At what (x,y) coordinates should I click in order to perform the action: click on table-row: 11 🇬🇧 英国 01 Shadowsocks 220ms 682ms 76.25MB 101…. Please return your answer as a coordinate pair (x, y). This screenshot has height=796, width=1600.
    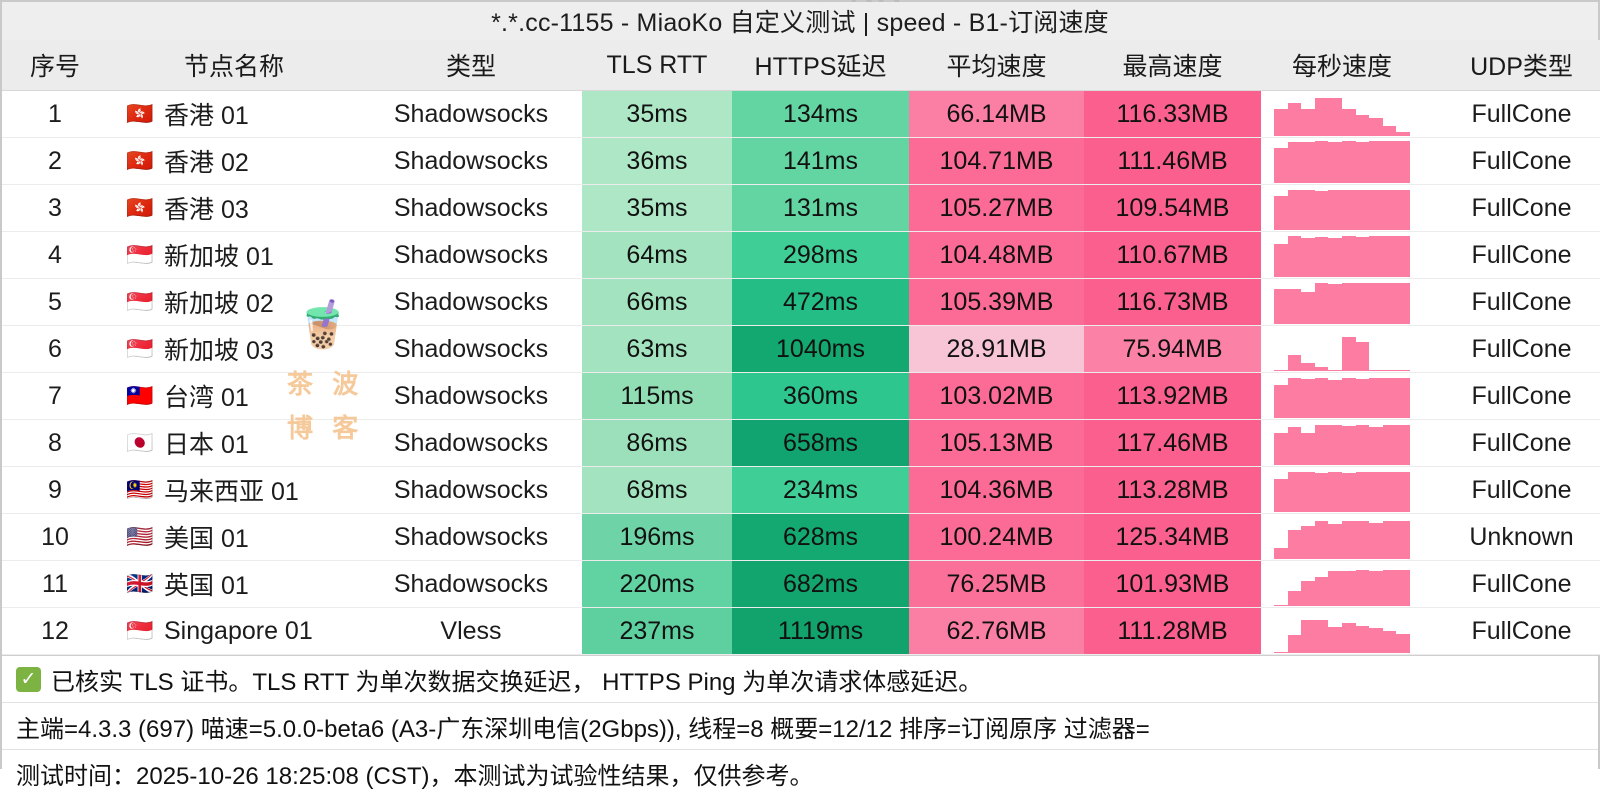
    Looking at the image, I should click on (801, 584).